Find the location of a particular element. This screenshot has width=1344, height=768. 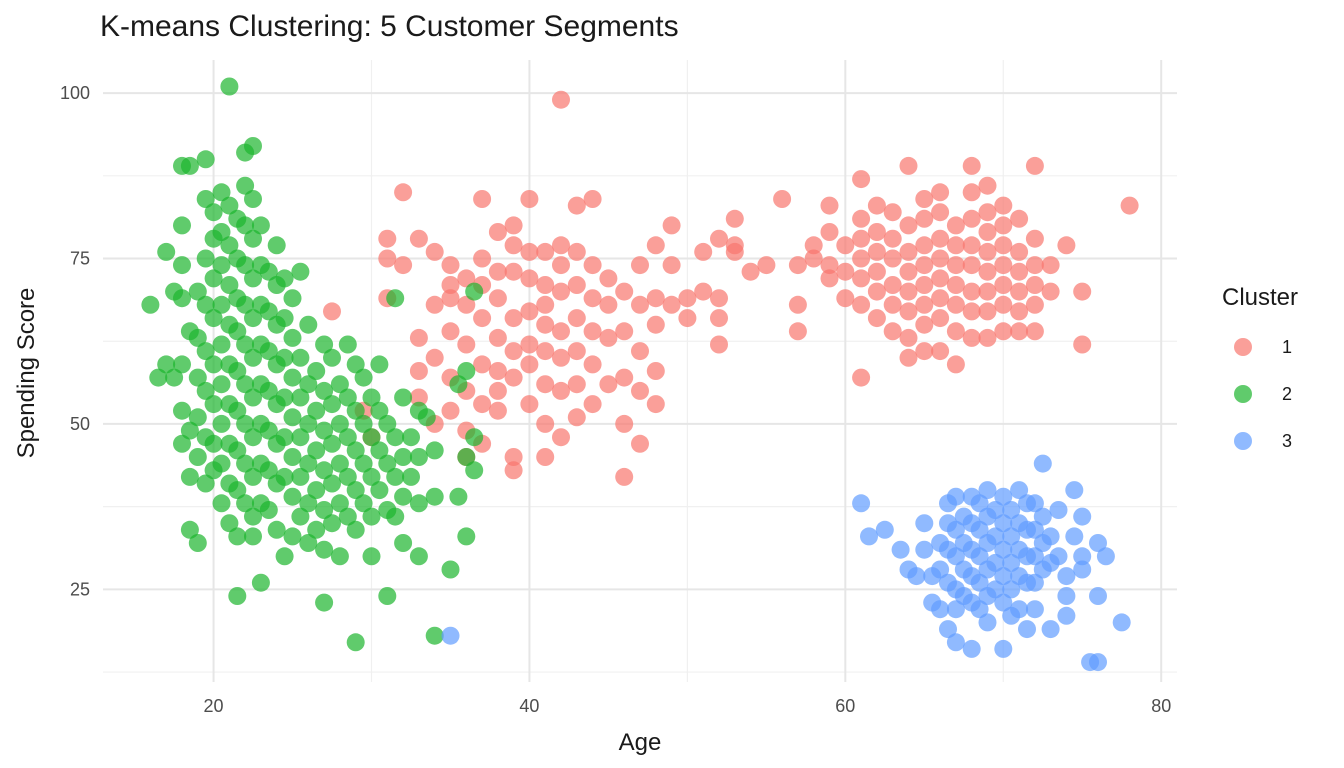

chart-title: K-means Clustering: 5 Customer Segments is located at coordinates (389, 26).